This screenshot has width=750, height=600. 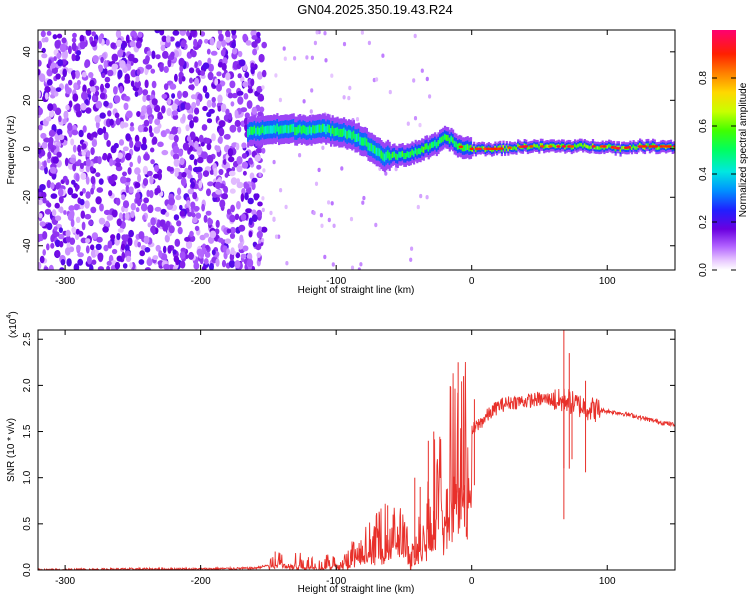 What do you see at coordinates (27, 245) in the screenshot?
I see `y-tick-label: -40` at bounding box center [27, 245].